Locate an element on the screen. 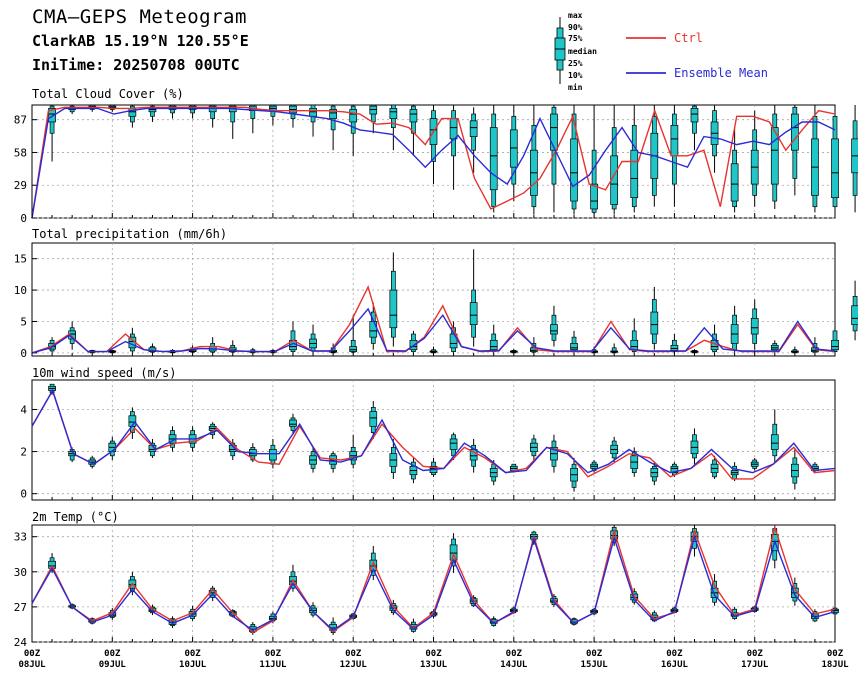 The height and width of the screenshot is (680, 858). x-tick-label-date: 11JUL is located at coordinates (273, 665).